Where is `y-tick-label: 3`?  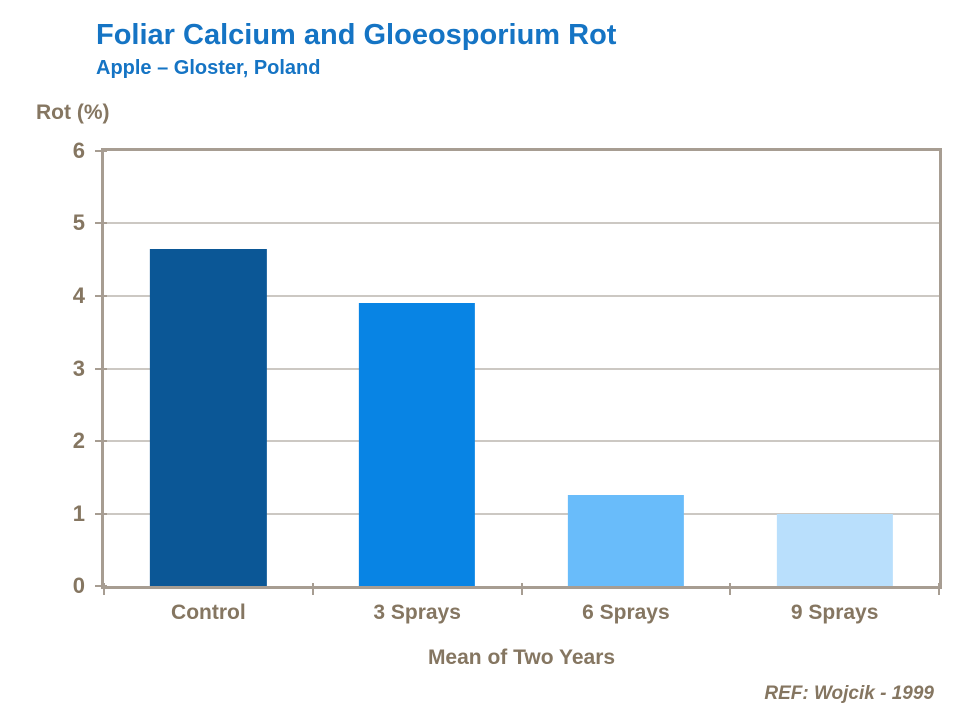
y-tick-label: 3 is located at coordinates (78, 368).